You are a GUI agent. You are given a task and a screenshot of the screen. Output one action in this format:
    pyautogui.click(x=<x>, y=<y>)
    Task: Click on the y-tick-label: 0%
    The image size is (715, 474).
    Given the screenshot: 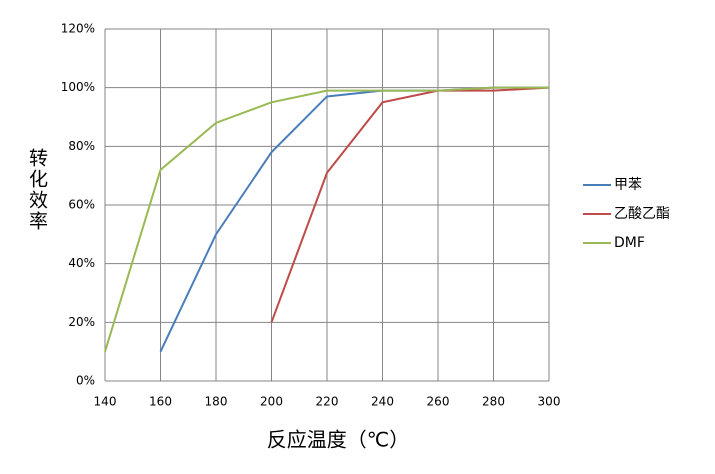 What is the action you would take?
    pyautogui.click(x=85, y=381)
    